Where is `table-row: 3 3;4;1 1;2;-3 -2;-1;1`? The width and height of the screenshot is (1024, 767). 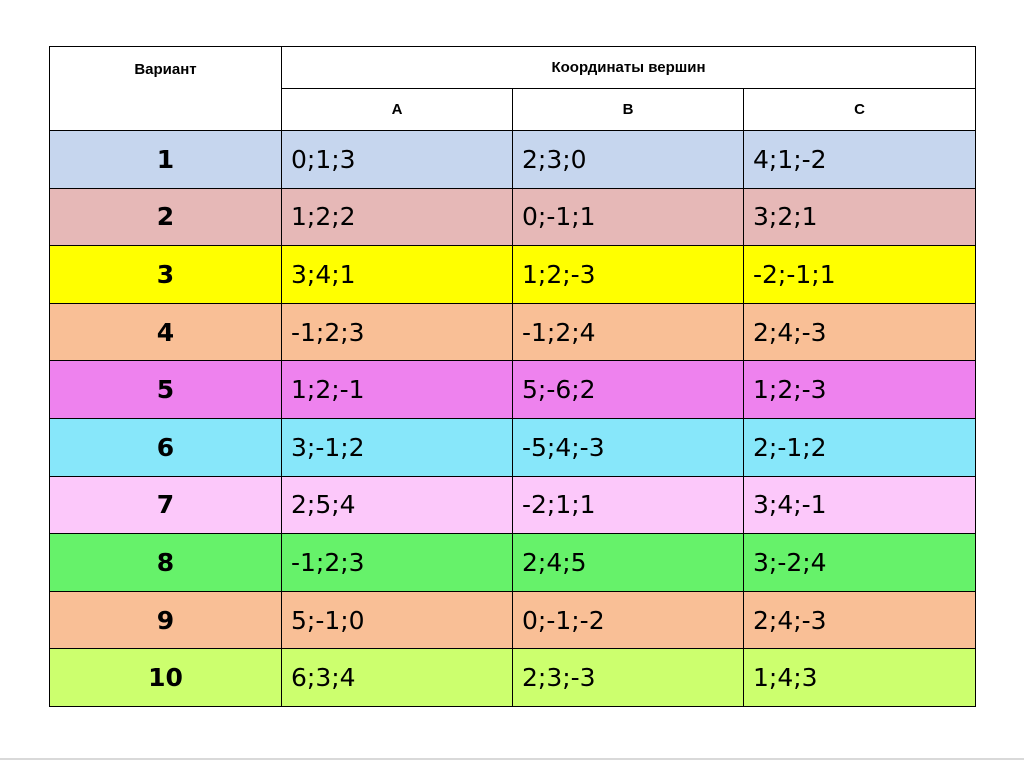 table-row: 3 3;4;1 1;2;-3 -2;-1;1 is located at coordinates (512, 274).